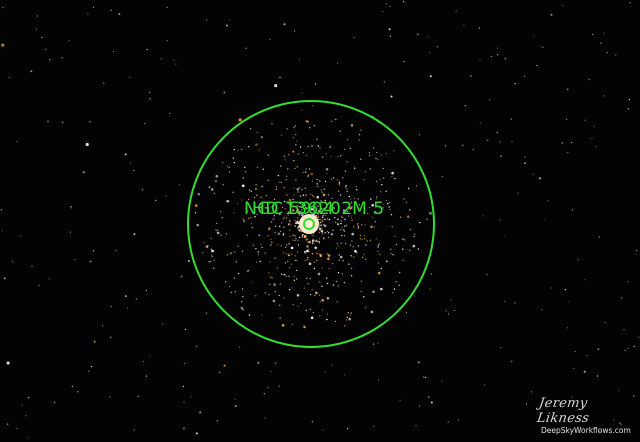 The width and height of the screenshot is (640, 442). Describe the element at coordinates (586, 430) in the screenshot. I see `website-credit: DeepSkyWorkflows.com` at that location.